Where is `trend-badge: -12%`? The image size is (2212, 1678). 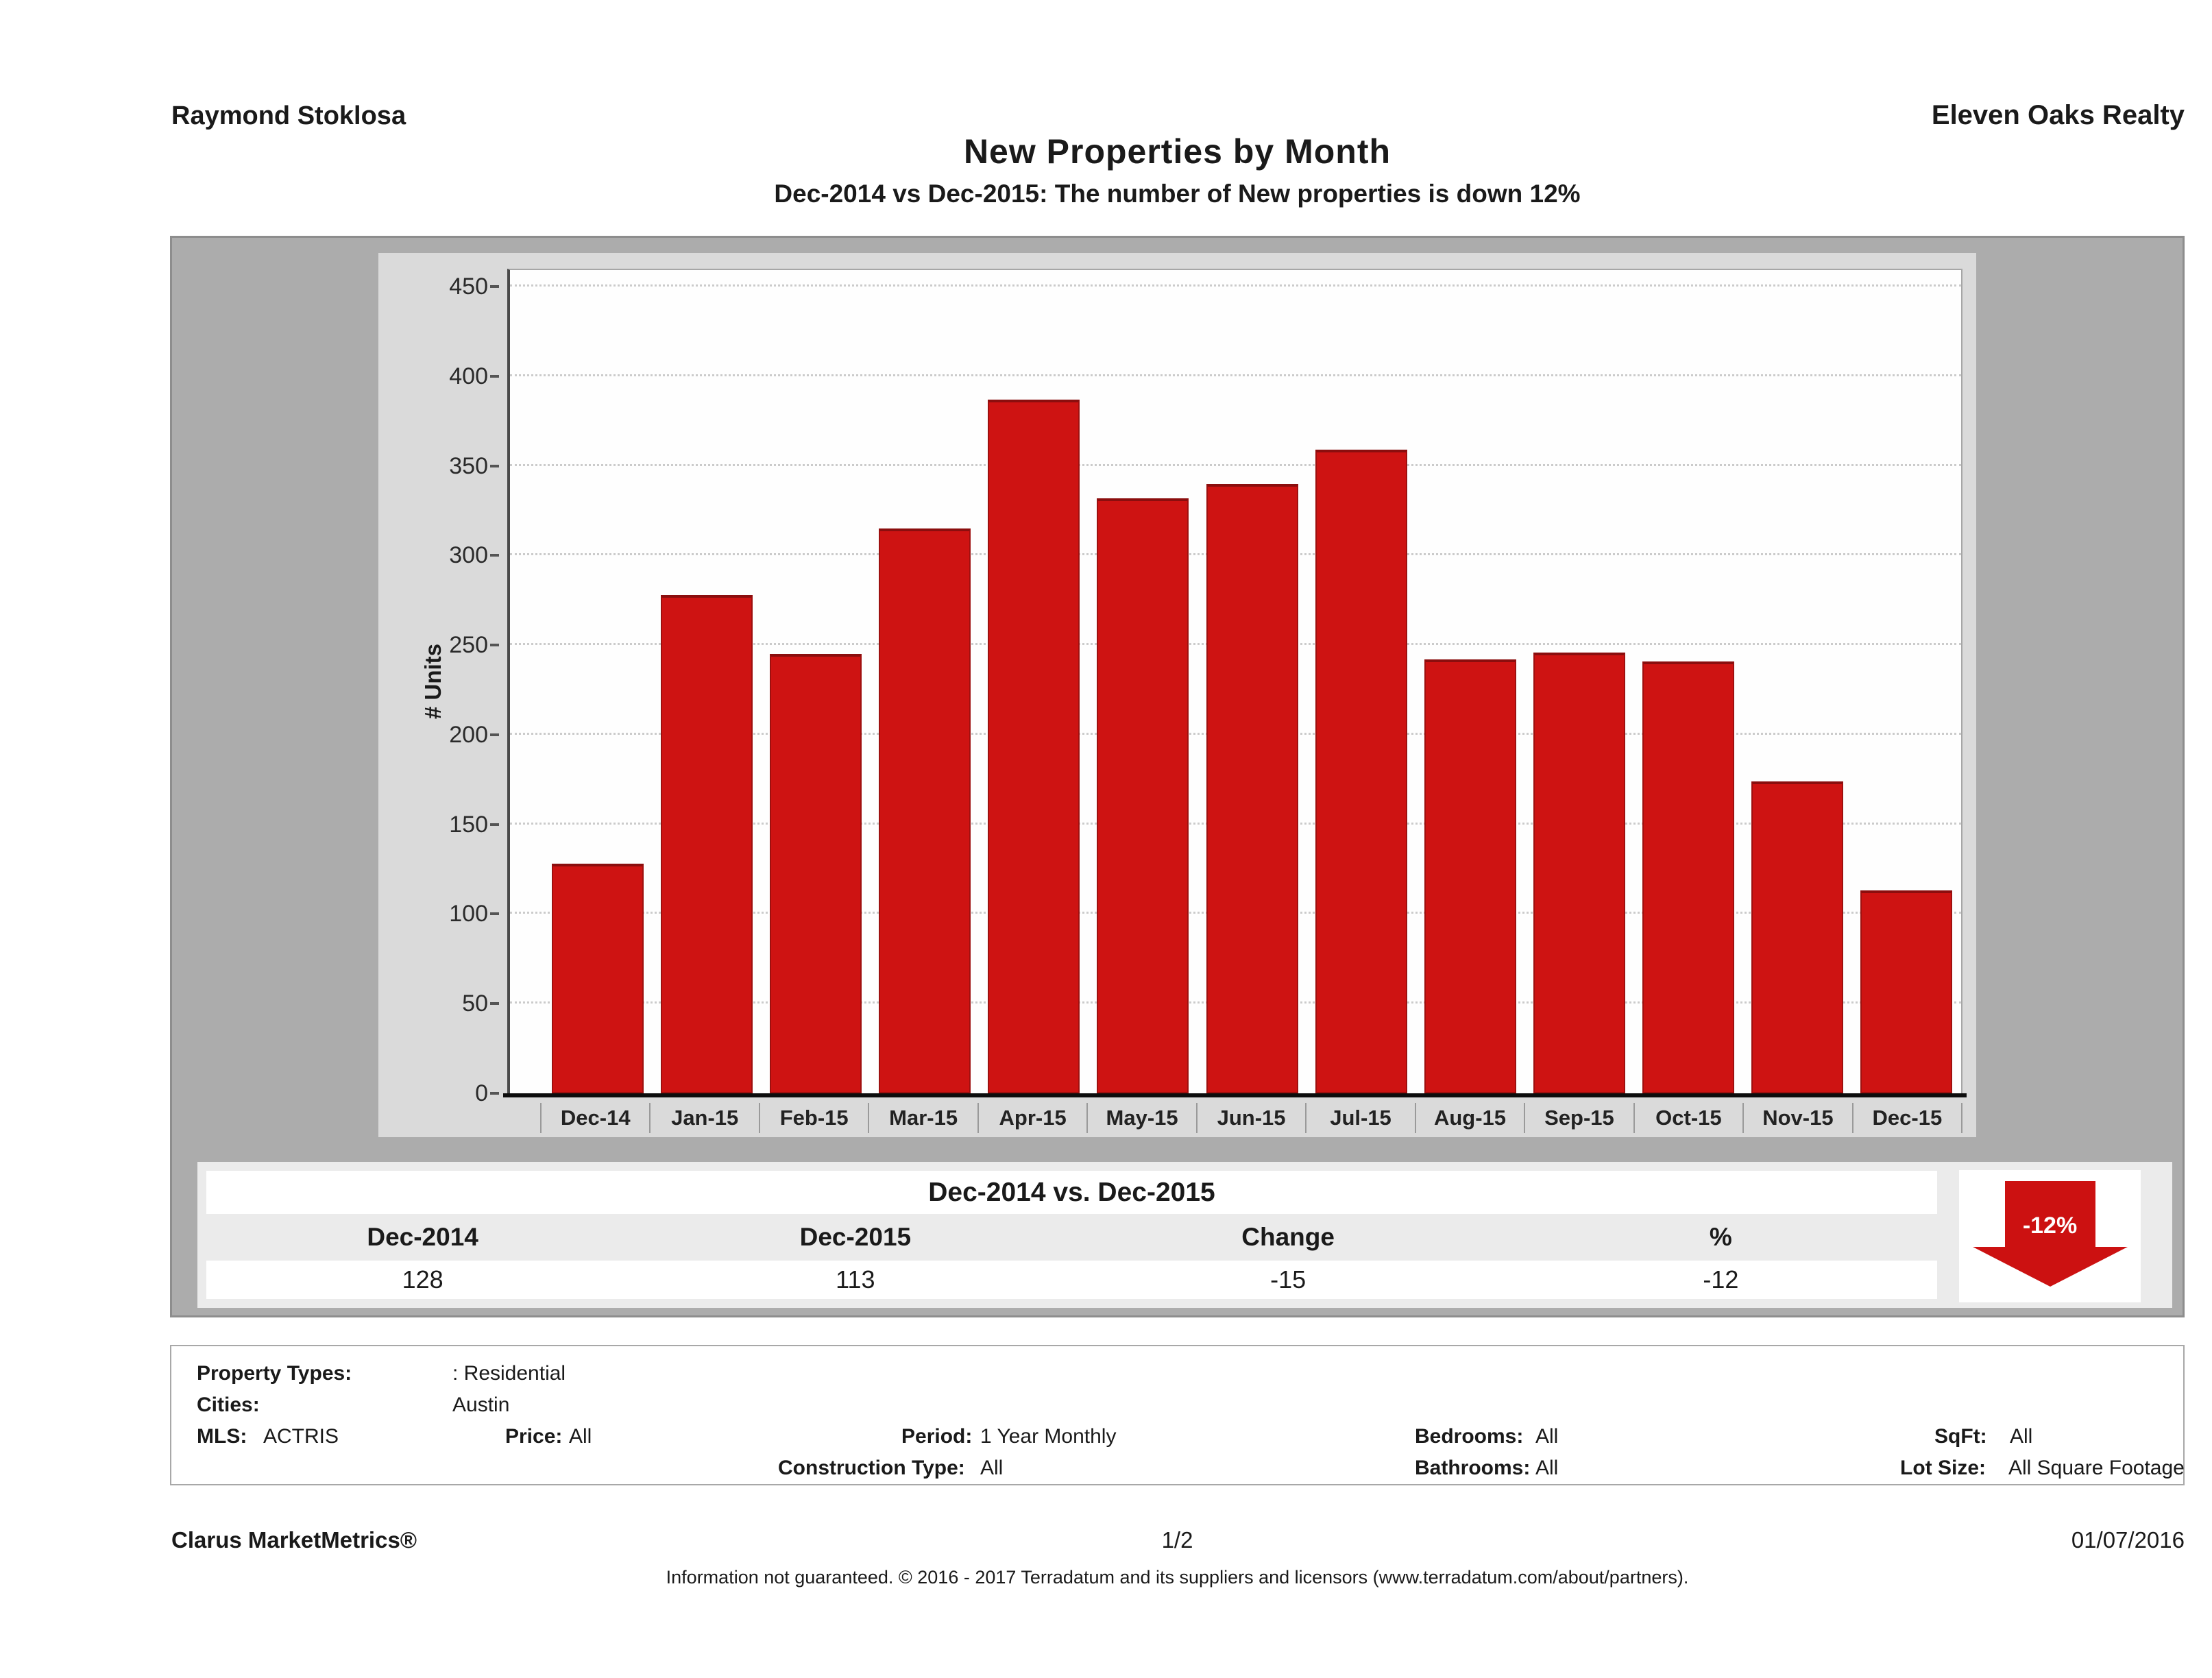
trend-badge: -12% is located at coordinates (2050, 1236).